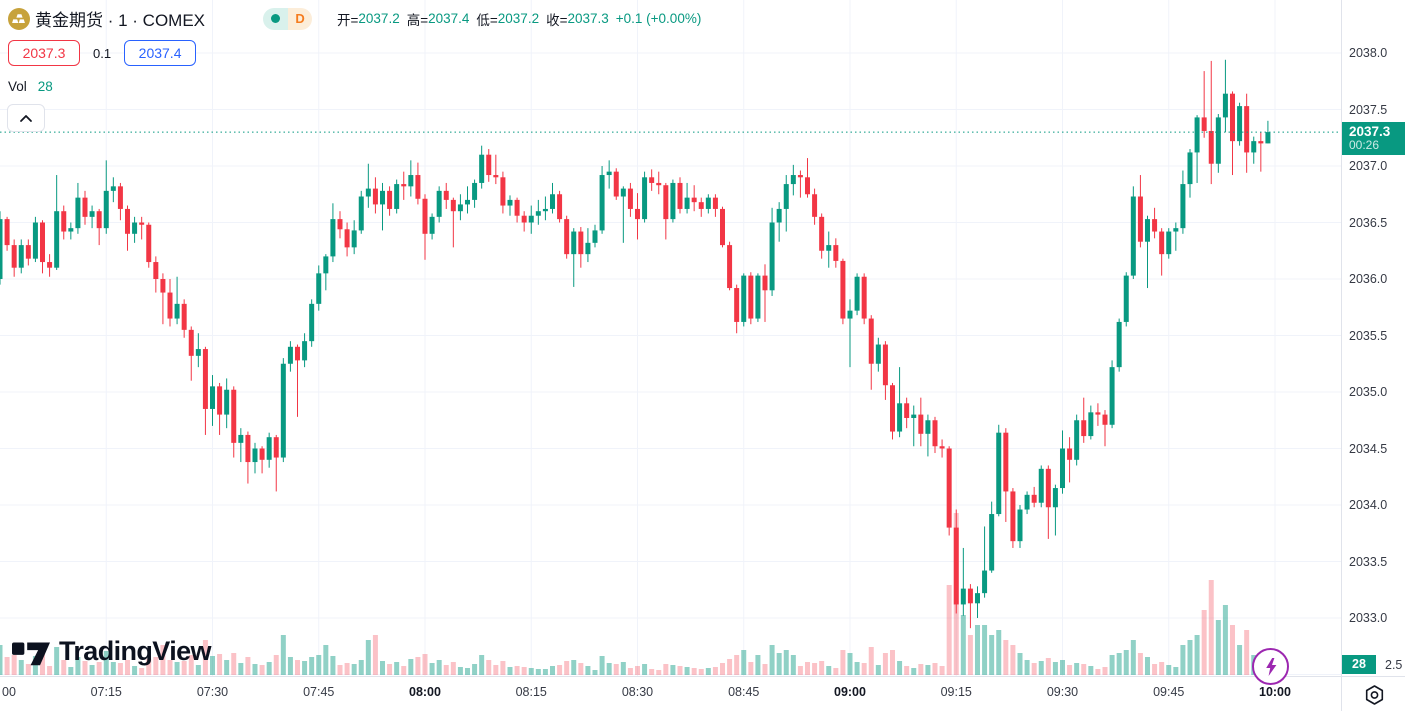 This screenshot has width=1405, height=711. What do you see at coordinates (135, 651) in the screenshot?
I see `tradingview-logo-text: TradingView` at bounding box center [135, 651].